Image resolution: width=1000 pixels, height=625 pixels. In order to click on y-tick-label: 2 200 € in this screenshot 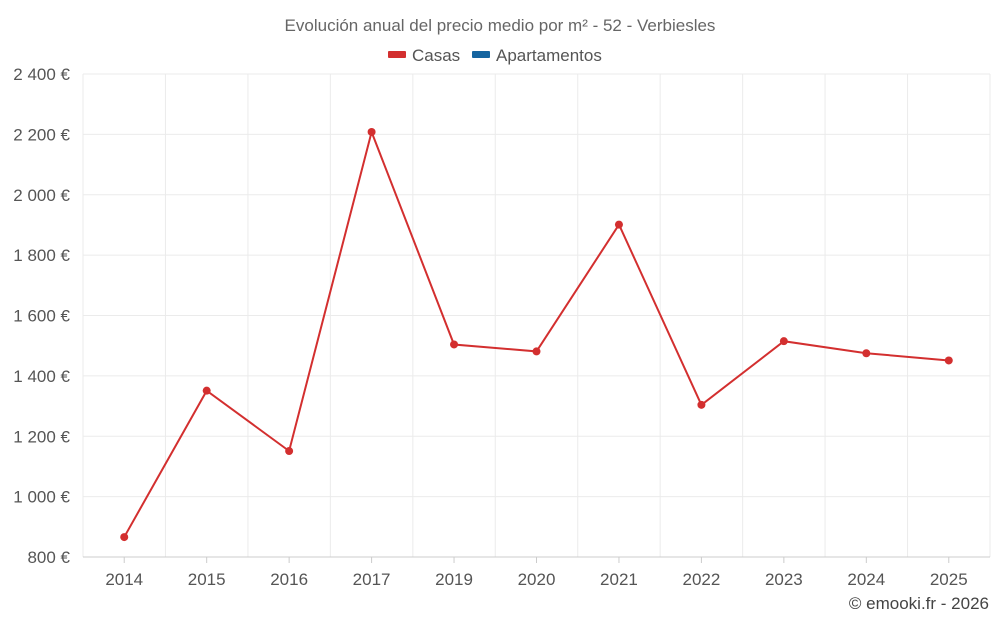, I will do `click(41, 134)`.